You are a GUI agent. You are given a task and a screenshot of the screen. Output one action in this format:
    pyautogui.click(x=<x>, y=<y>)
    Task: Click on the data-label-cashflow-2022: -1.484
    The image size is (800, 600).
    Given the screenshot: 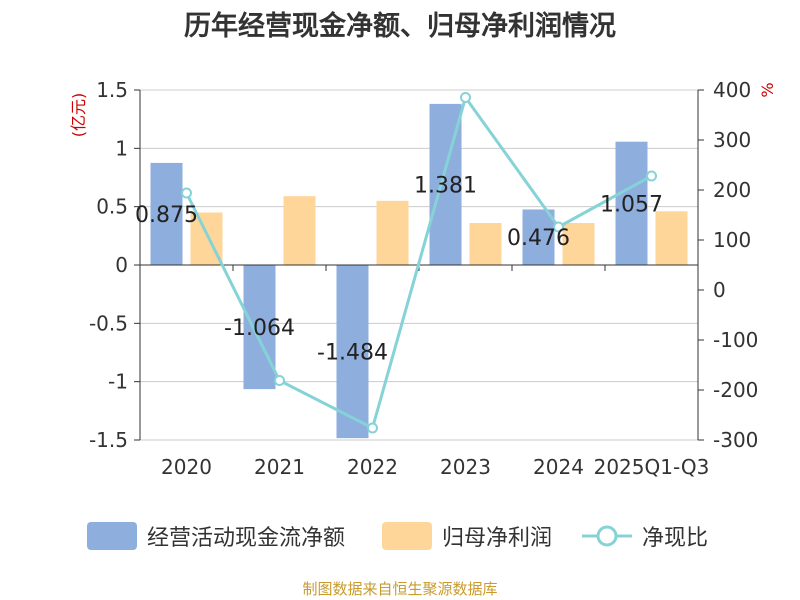 What is the action you would take?
    pyautogui.click(x=352, y=353)
    